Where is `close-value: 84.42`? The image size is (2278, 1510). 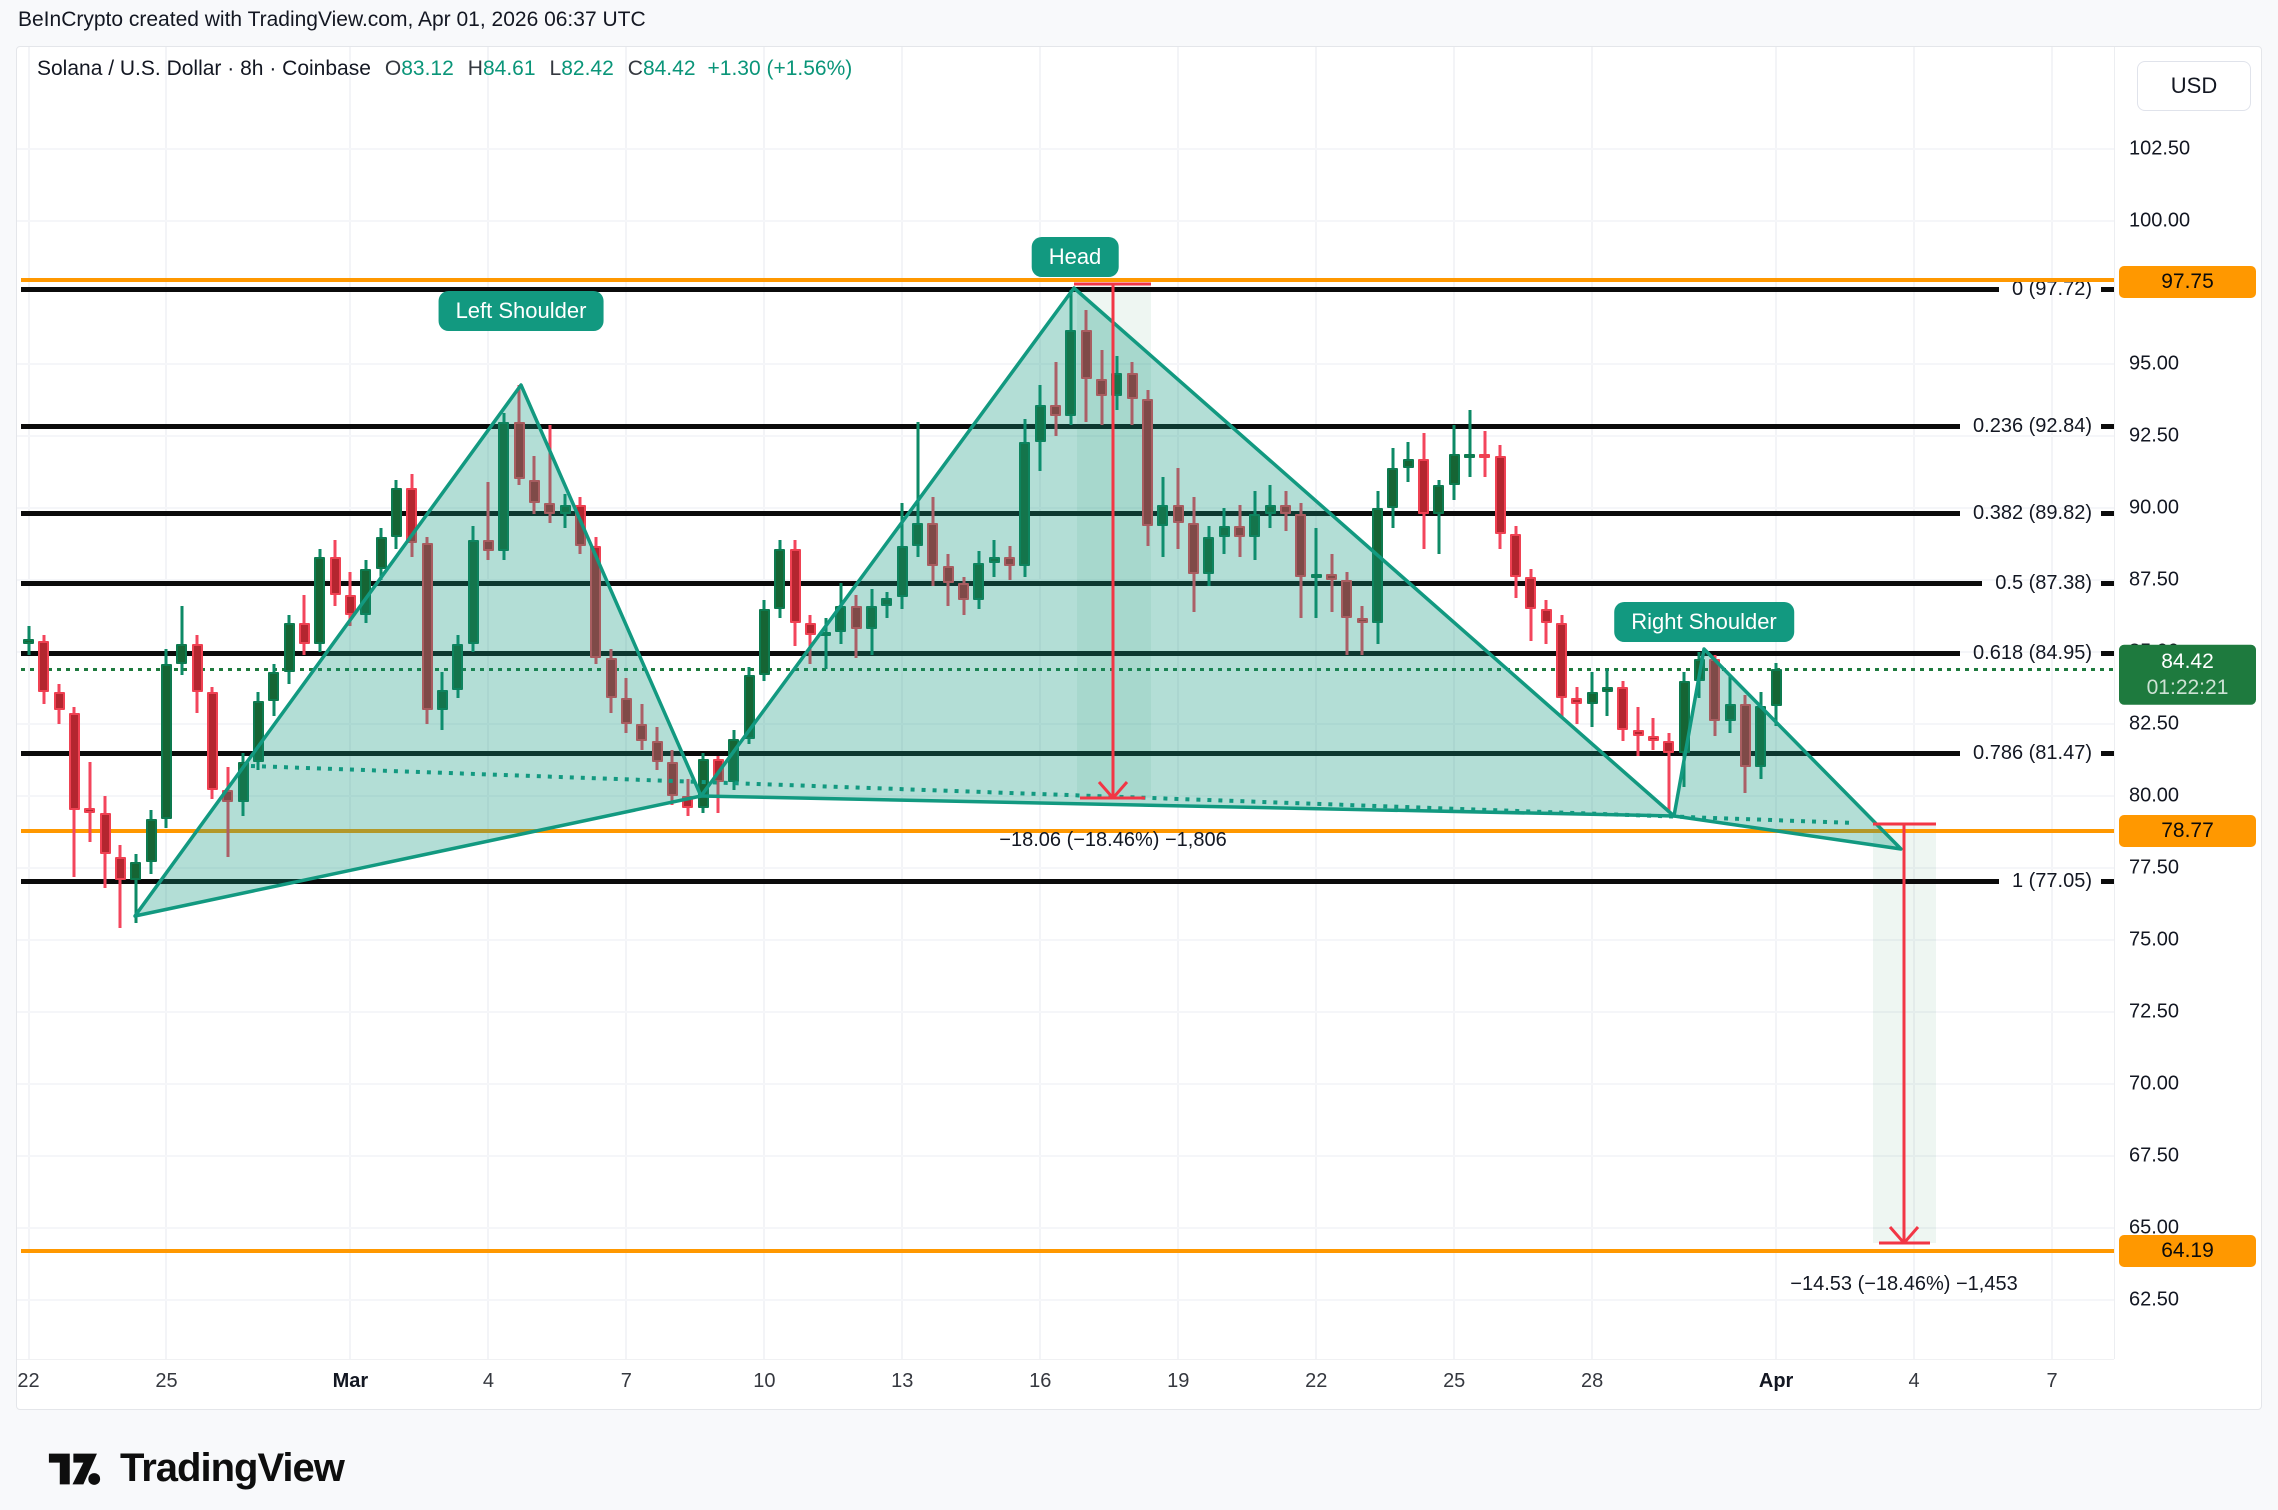
close-value: 84.42 is located at coordinates (669, 68).